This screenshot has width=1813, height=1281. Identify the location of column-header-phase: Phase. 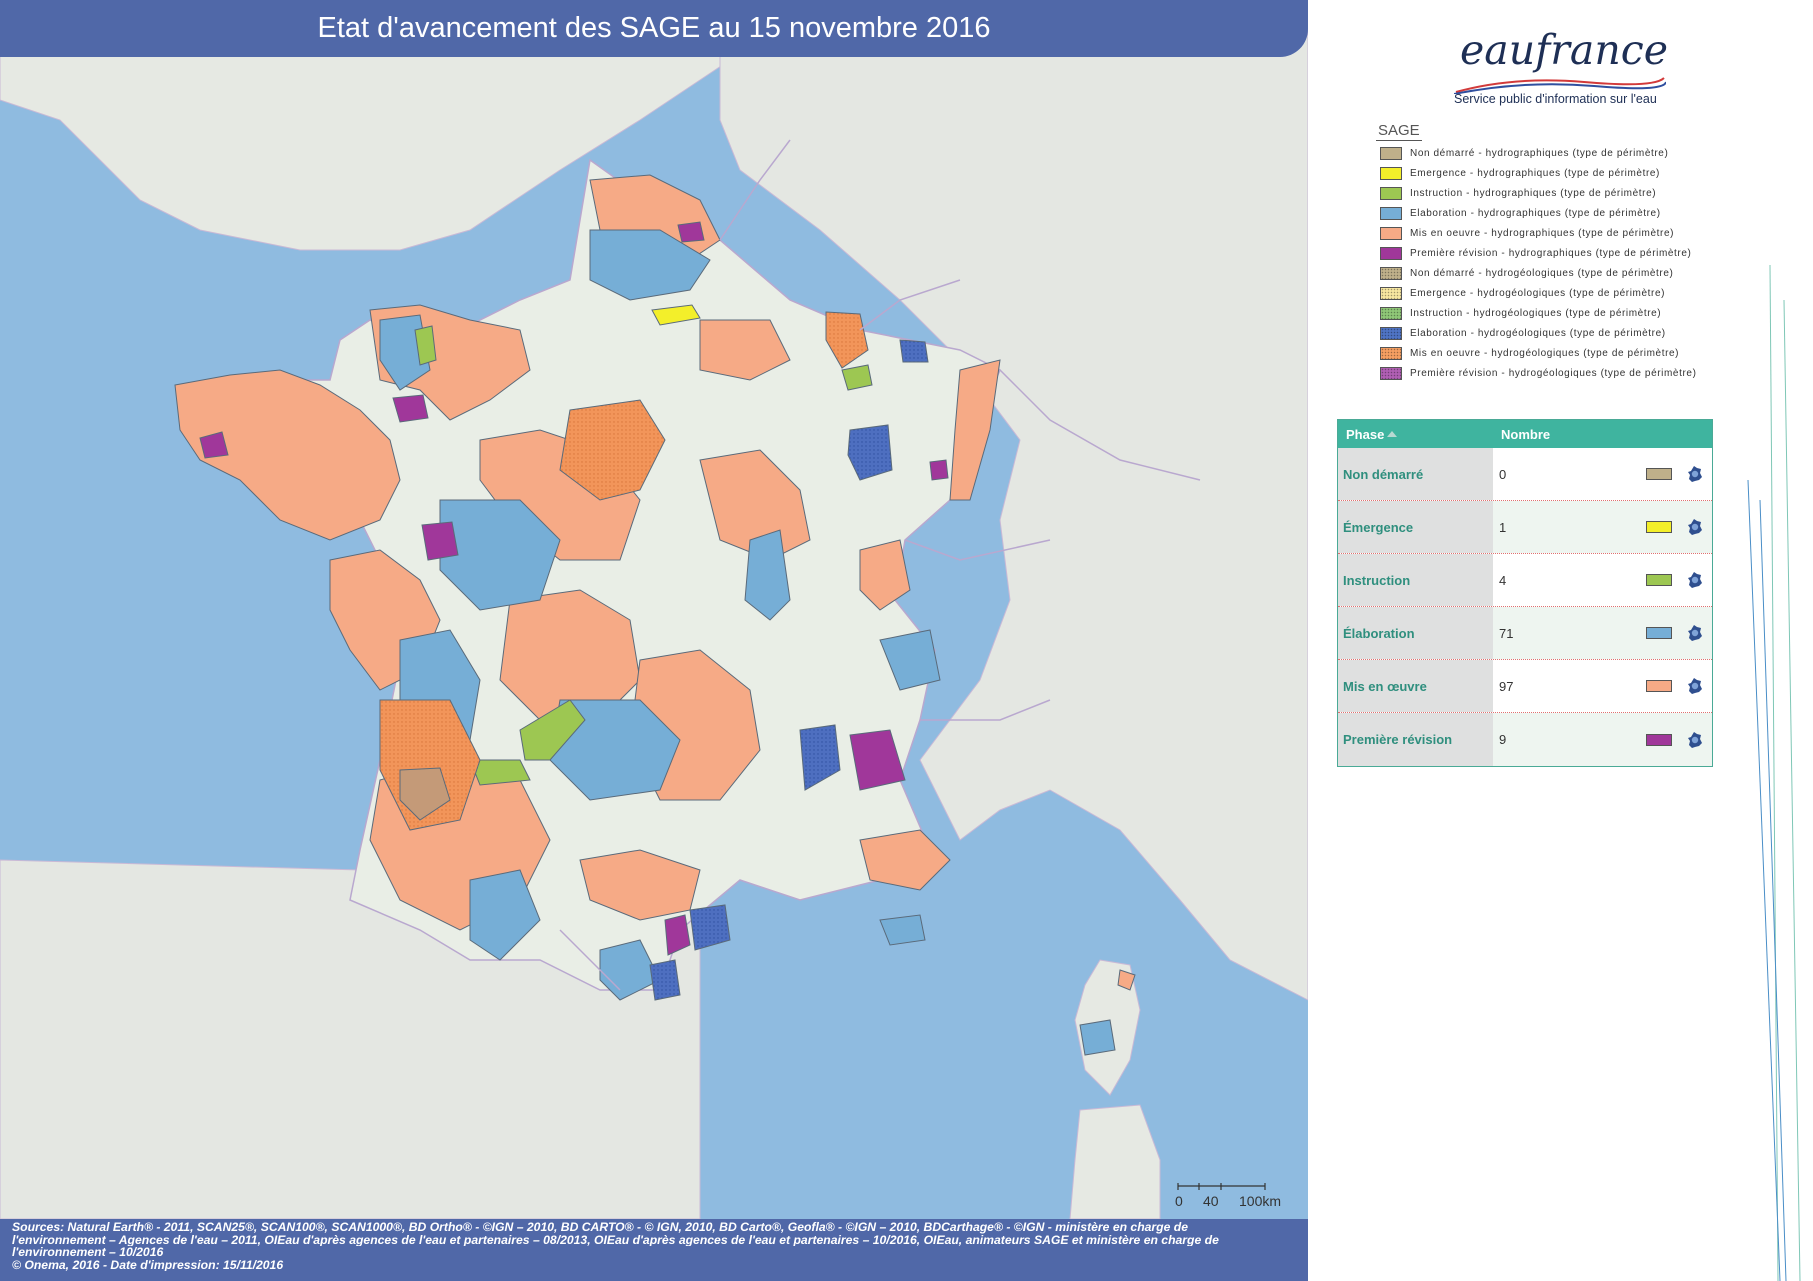
(1415, 434).